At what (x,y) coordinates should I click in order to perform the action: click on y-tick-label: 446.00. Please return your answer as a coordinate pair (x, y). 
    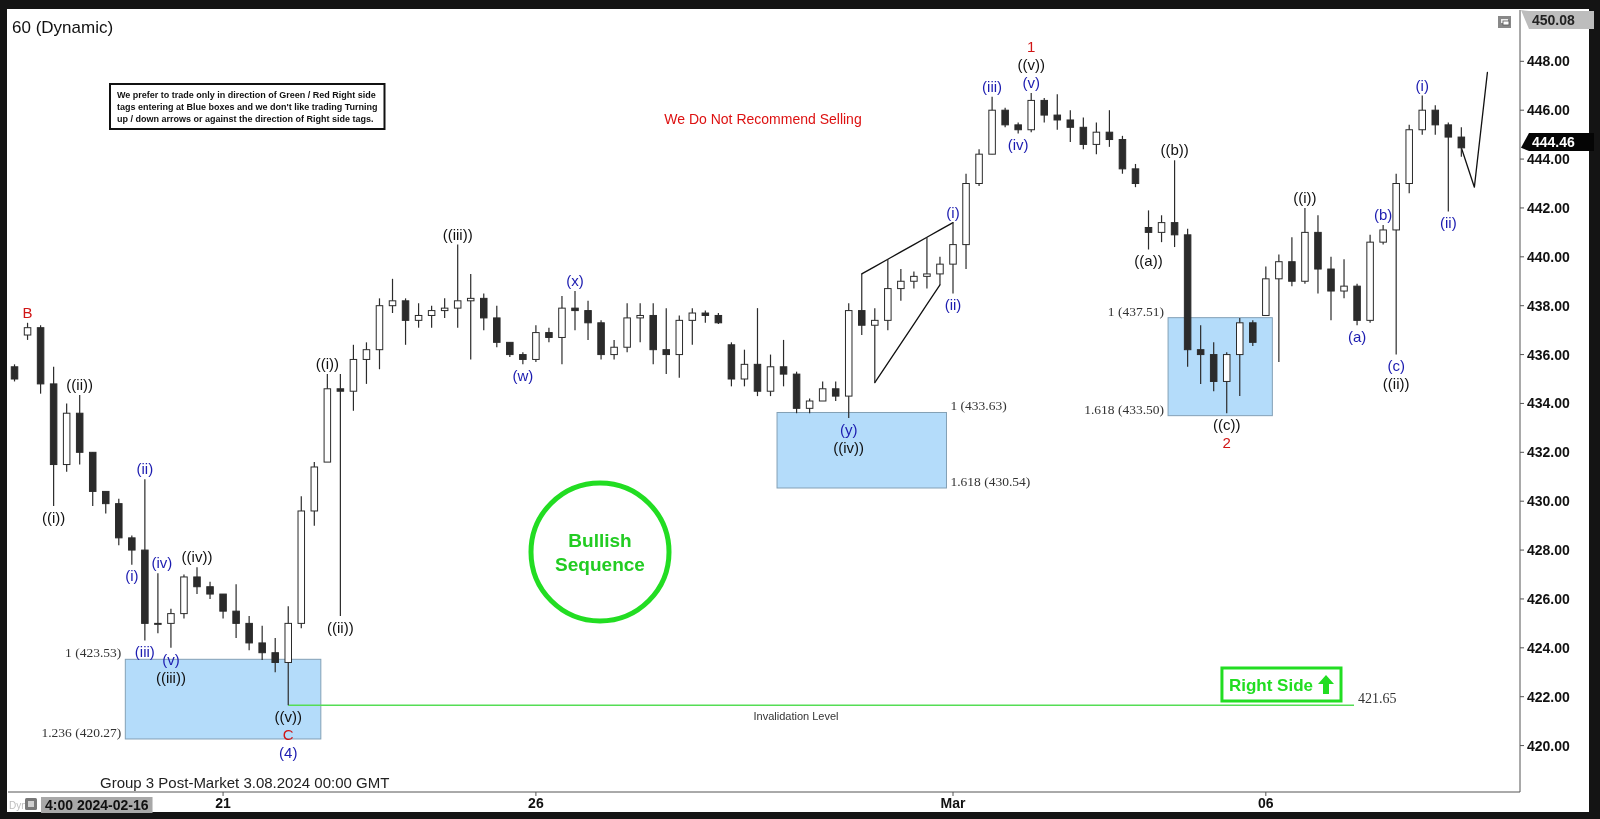
    Looking at the image, I should click on (1549, 110).